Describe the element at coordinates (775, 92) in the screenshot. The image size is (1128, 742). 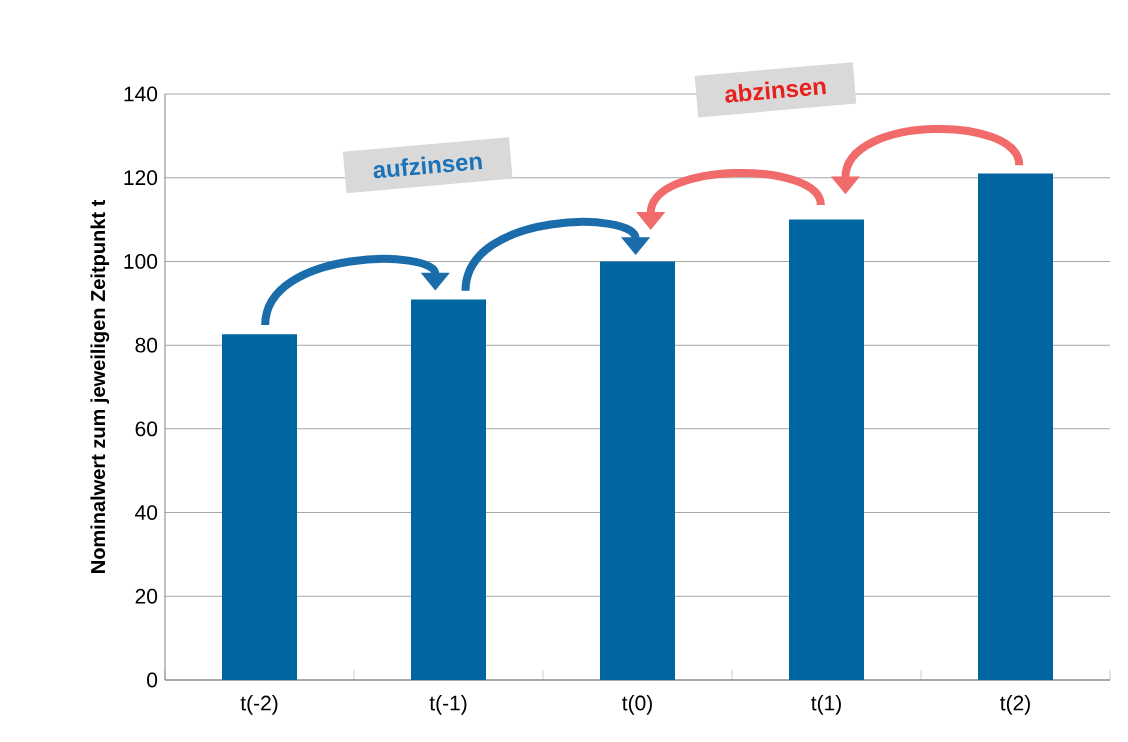
I see `annotation: abzinsen` at that location.